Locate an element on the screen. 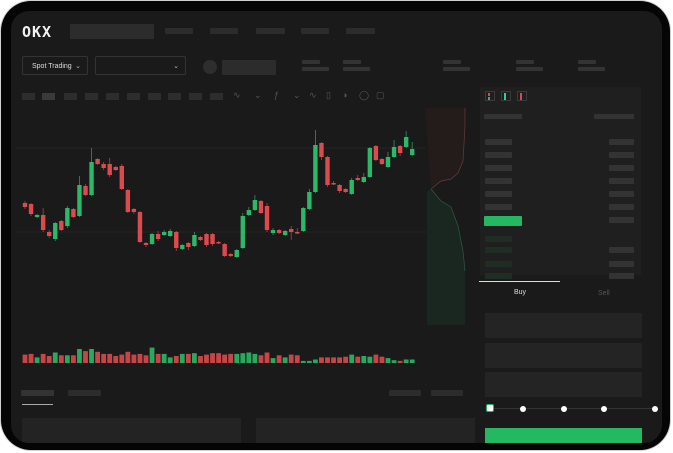 Image resolution: width=673 pixels, height=453 pixels. pair-dropdown: ⌄ is located at coordinates (140, 65).